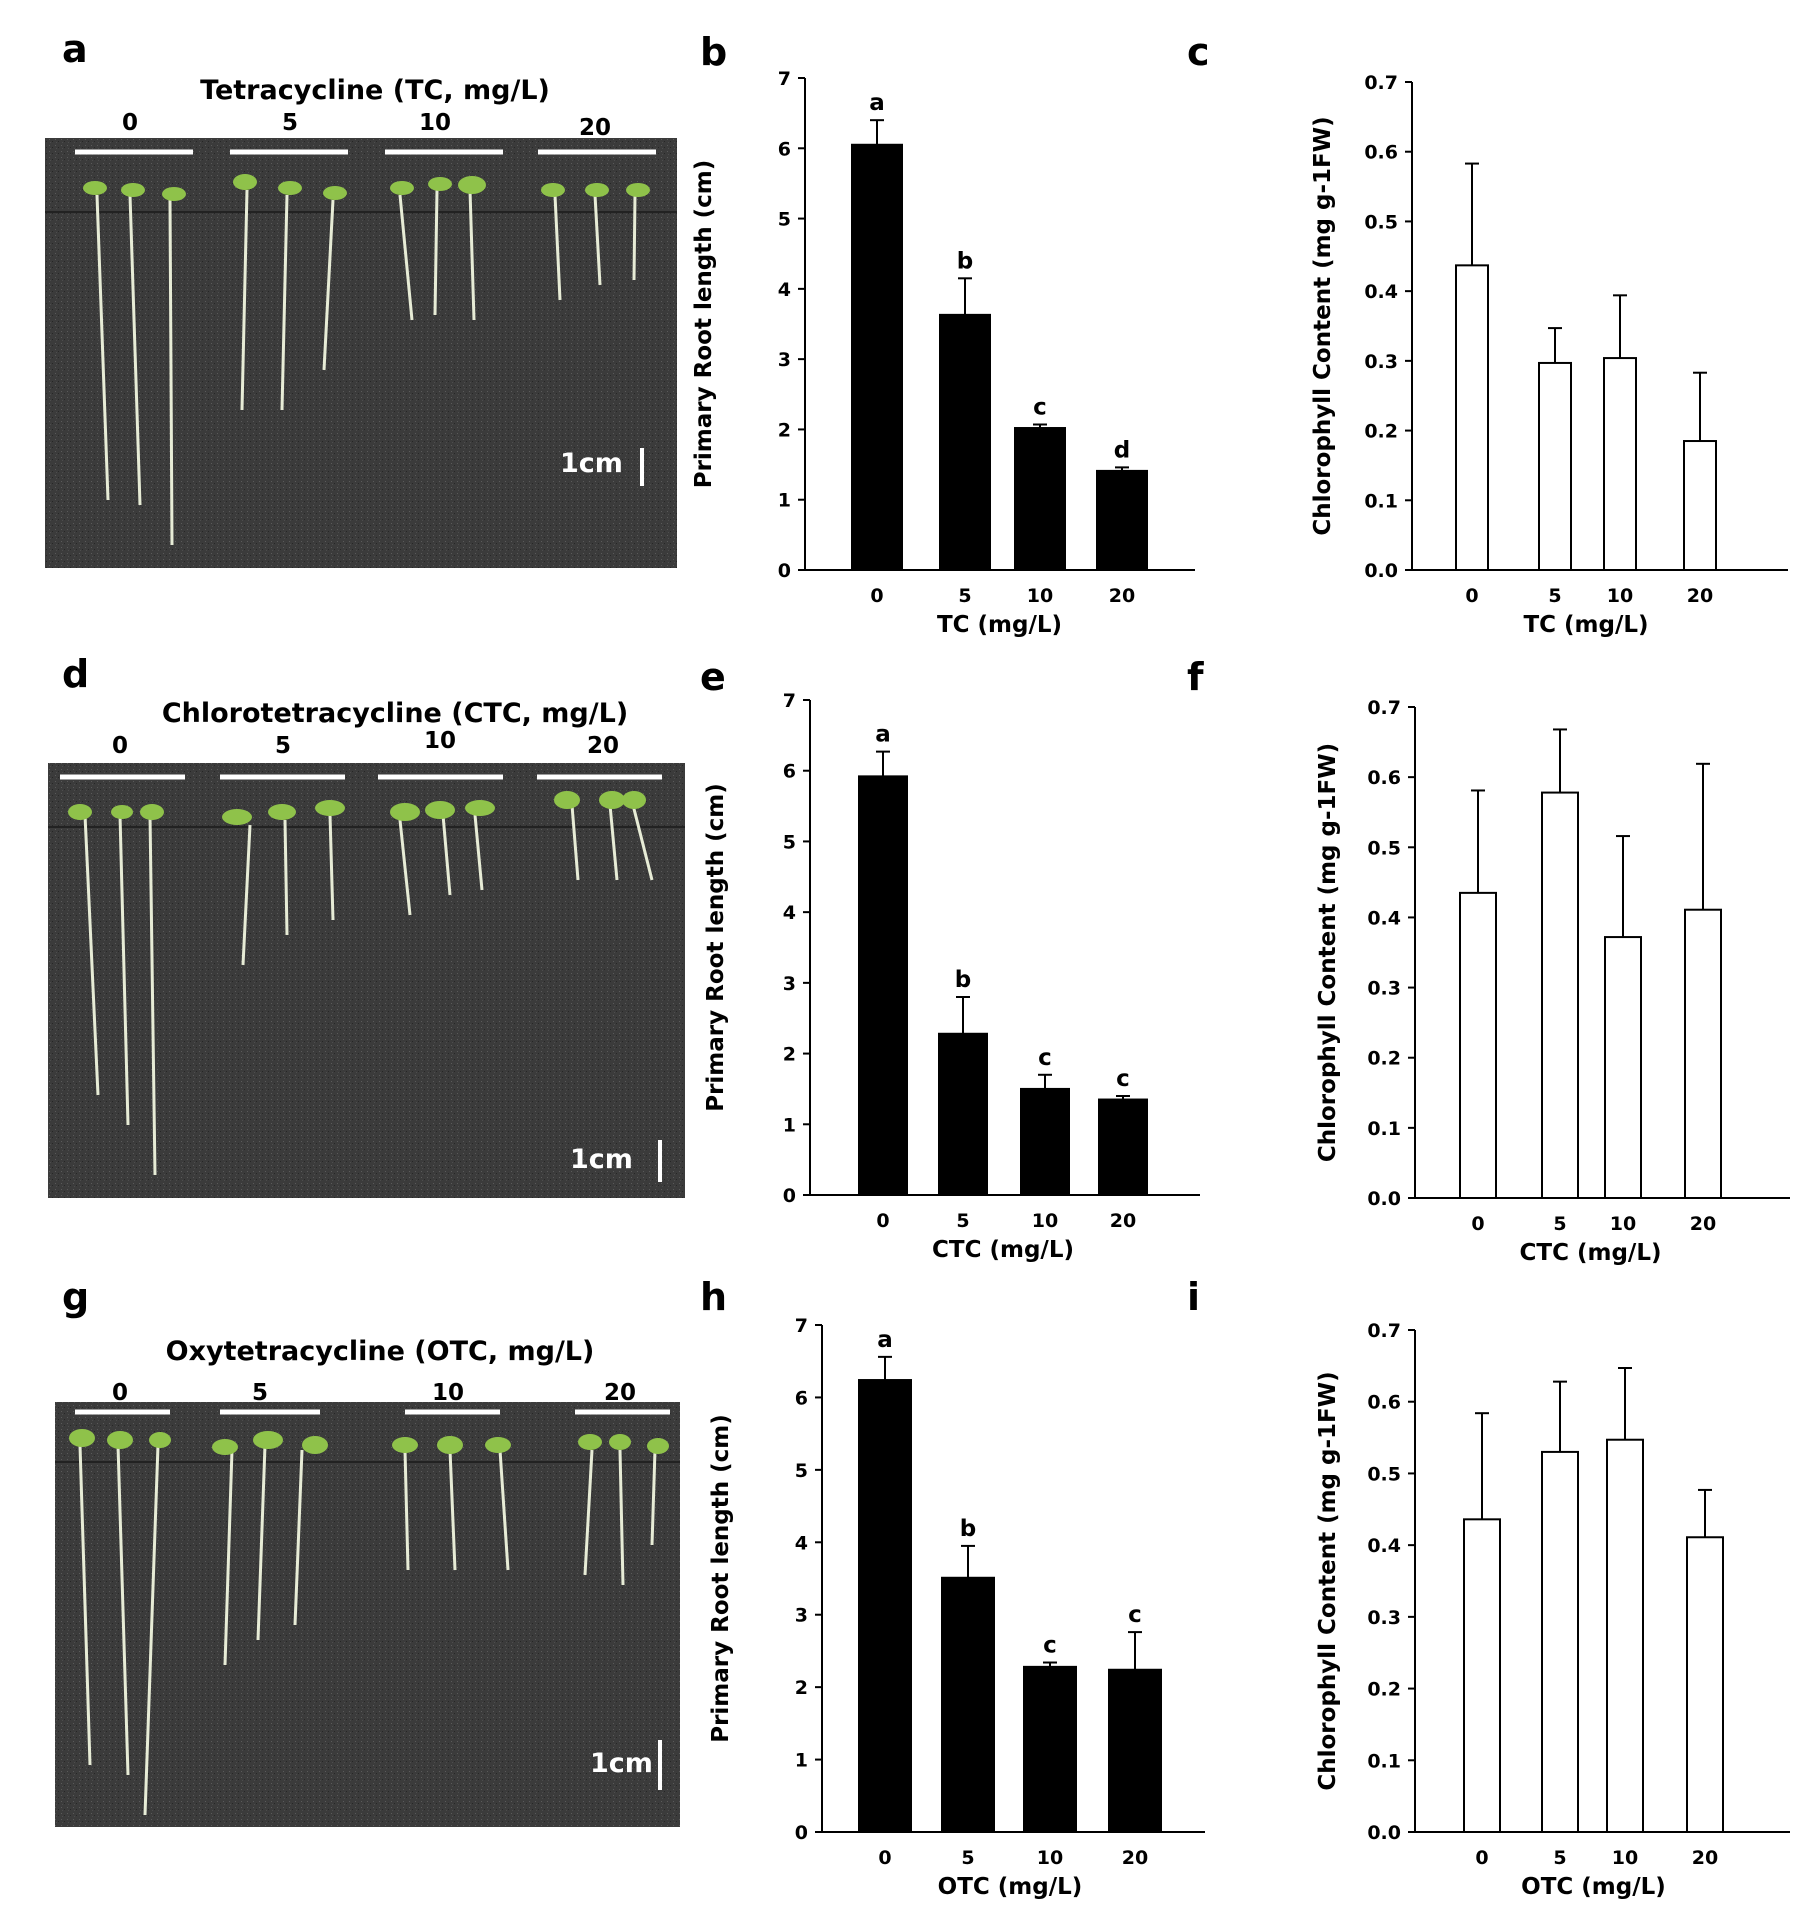 Image resolution: width=1809 pixels, height=1932 pixels. I want to click on y-axis-label: Chlorophyll Content (mg g-1FW), so click(1328, 952).